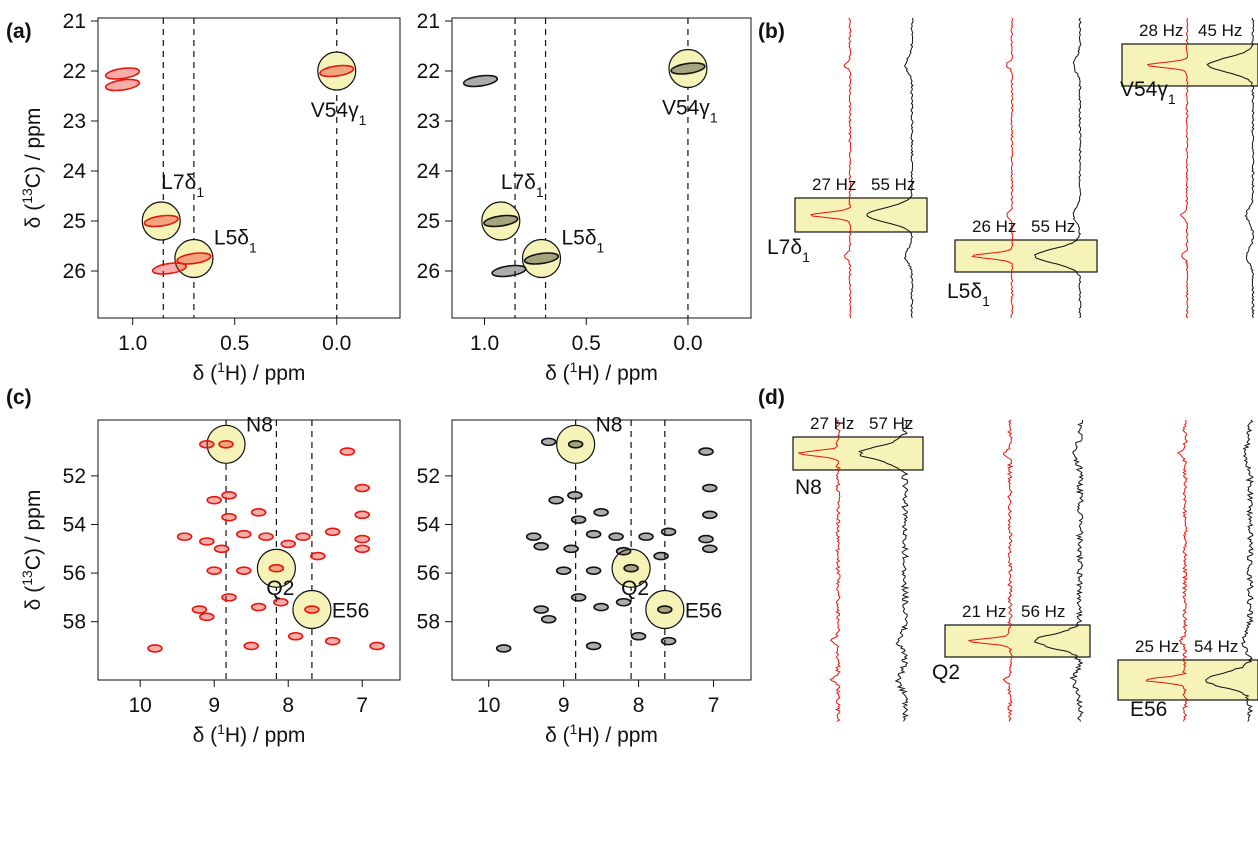  What do you see at coordinates (178, 182) in the screenshot?
I see `highlight-label-part: L7δ` at bounding box center [178, 182].